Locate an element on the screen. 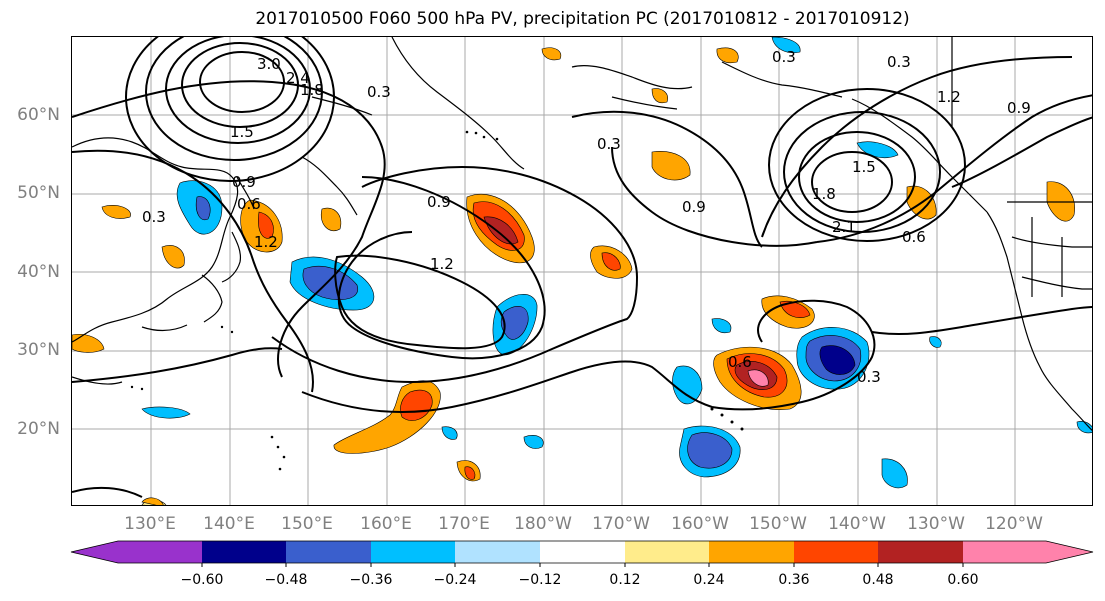 Image resolution: width=1105 pixels, height=601 pixels. contour-label: 3.0 is located at coordinates (269, 64).